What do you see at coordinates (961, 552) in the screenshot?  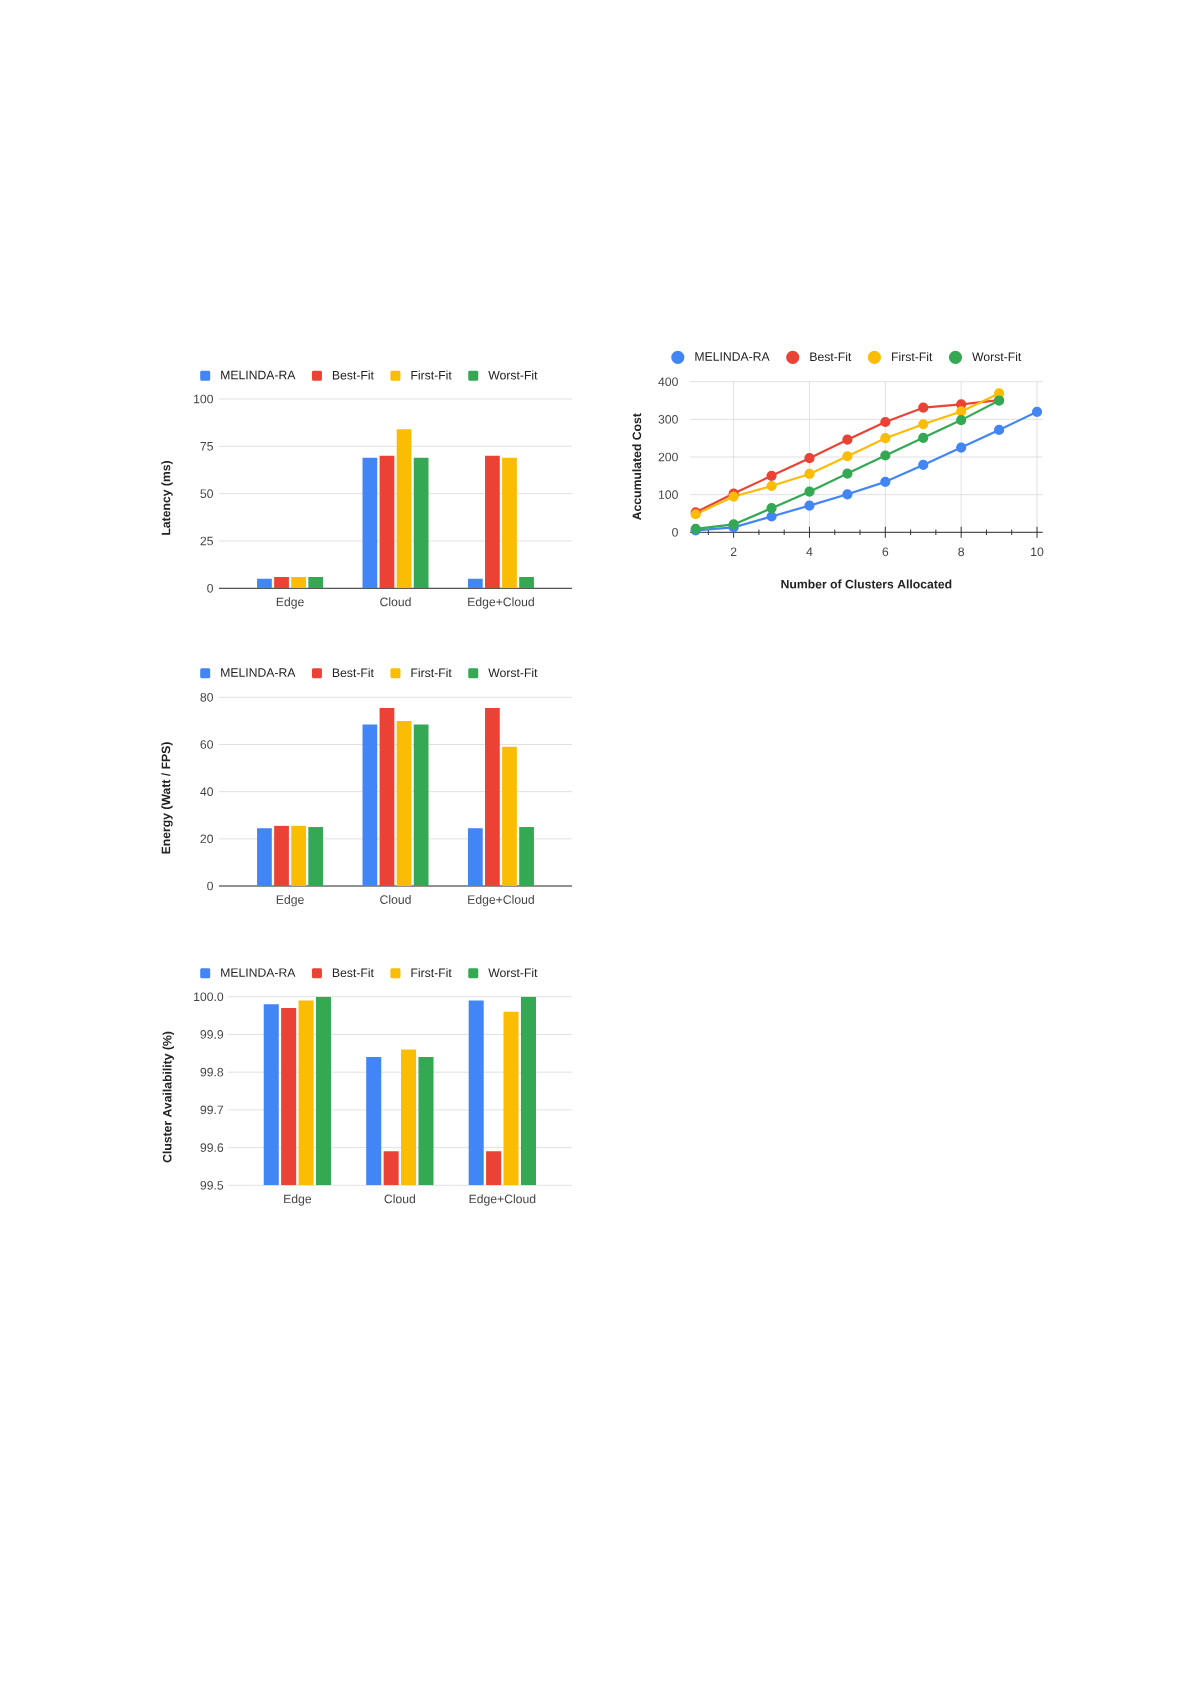 I see `x-tick-label: 8` at bounding box center [961, 552].